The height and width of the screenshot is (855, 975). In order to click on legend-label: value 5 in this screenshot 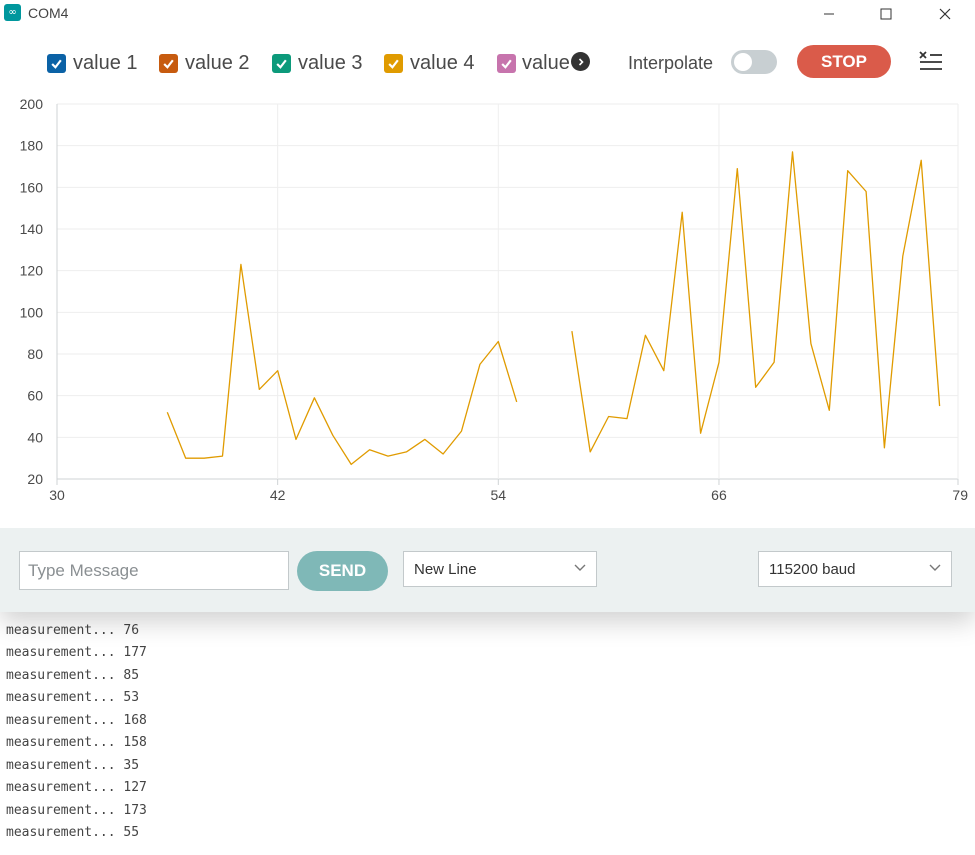, I will do `click(546, 63)`.